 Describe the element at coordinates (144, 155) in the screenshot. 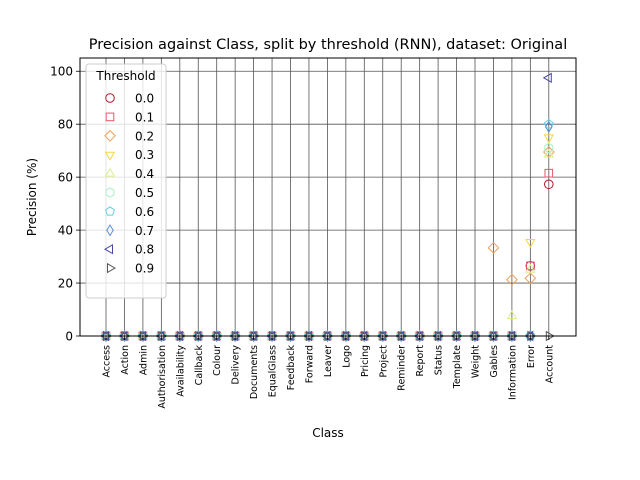

I see `legend-label: 0.3` at that location.